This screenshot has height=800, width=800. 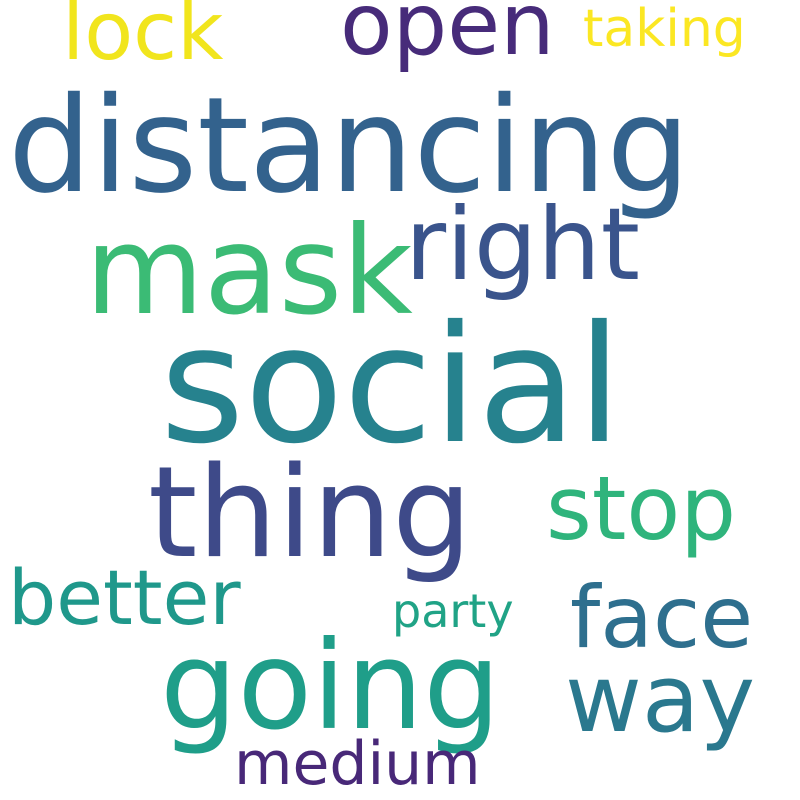 I want to click on word-going: going, so click(x=330, y=686).